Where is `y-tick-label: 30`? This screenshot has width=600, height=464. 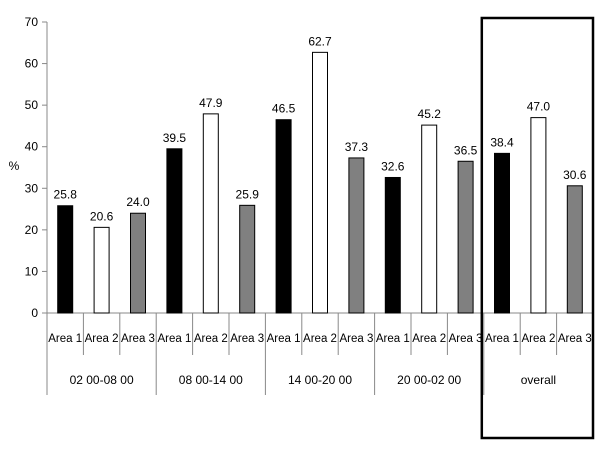
y-tick-label: 30 is located at coordinates (32, 188).